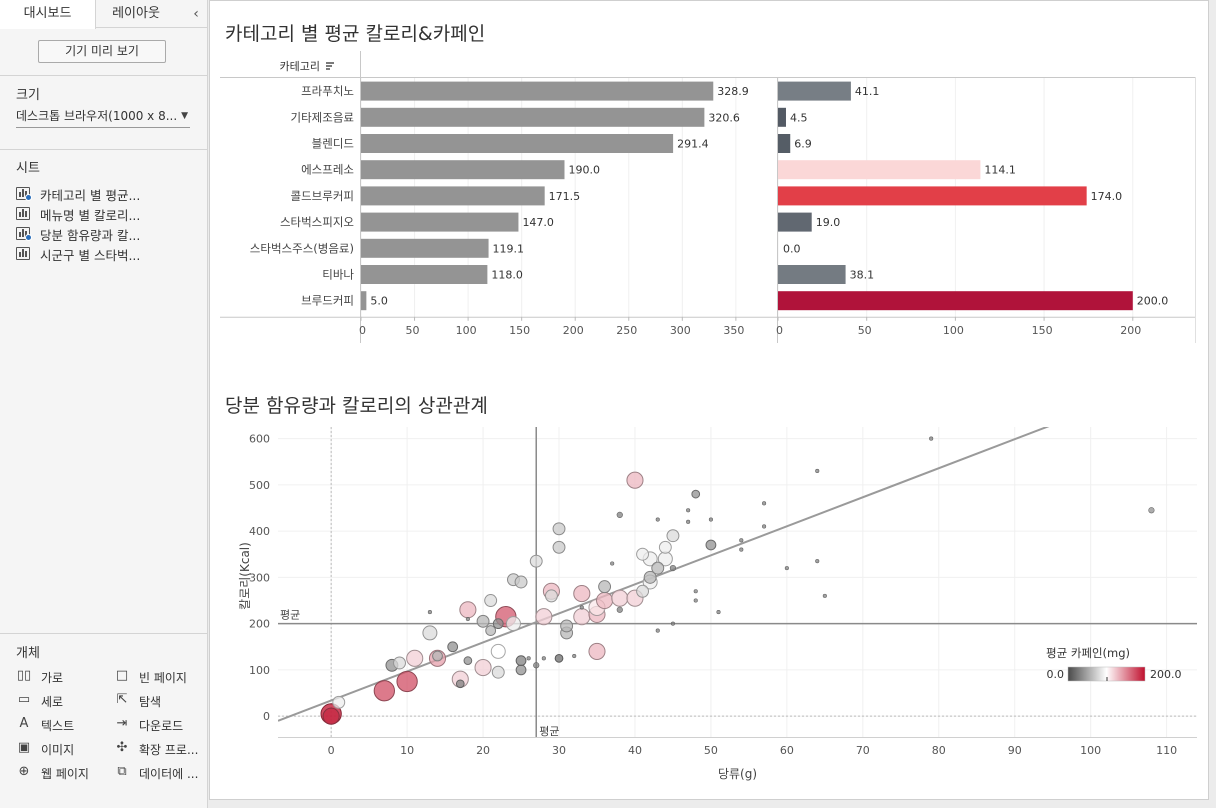 The height and width of the screenshot is (808, 1216). What do you see at coordinates (28, 653) in the screenshot?
I see `objects-heading: 개체` at bounding box center [28, 653].